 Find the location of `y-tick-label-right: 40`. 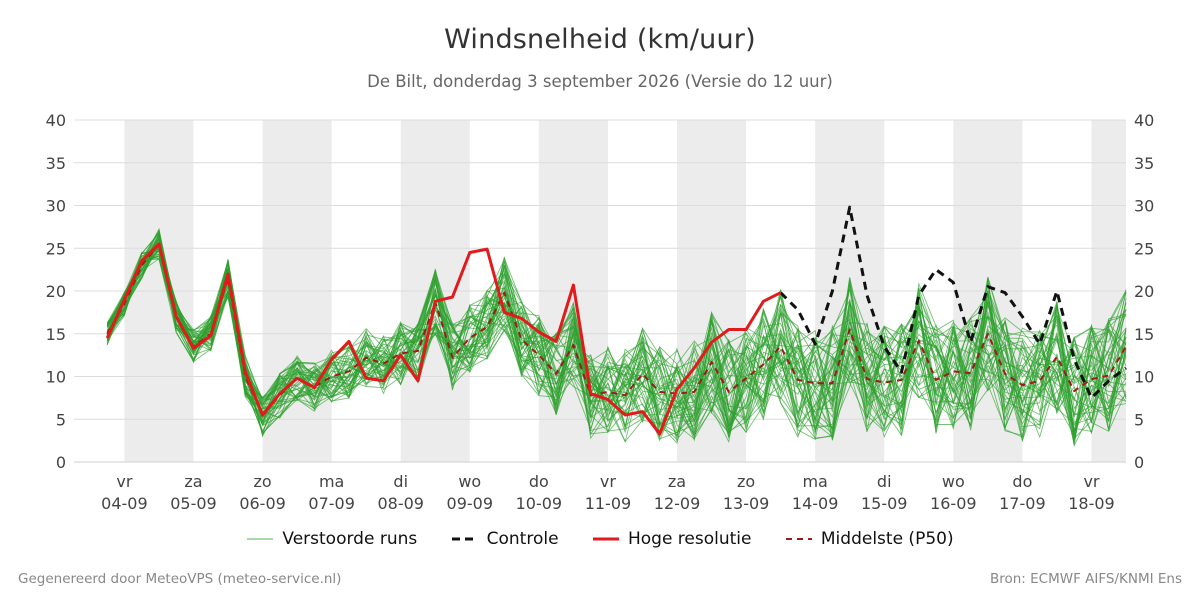

y-tick-label-right: 40 is located at coordinates (1144, 120).